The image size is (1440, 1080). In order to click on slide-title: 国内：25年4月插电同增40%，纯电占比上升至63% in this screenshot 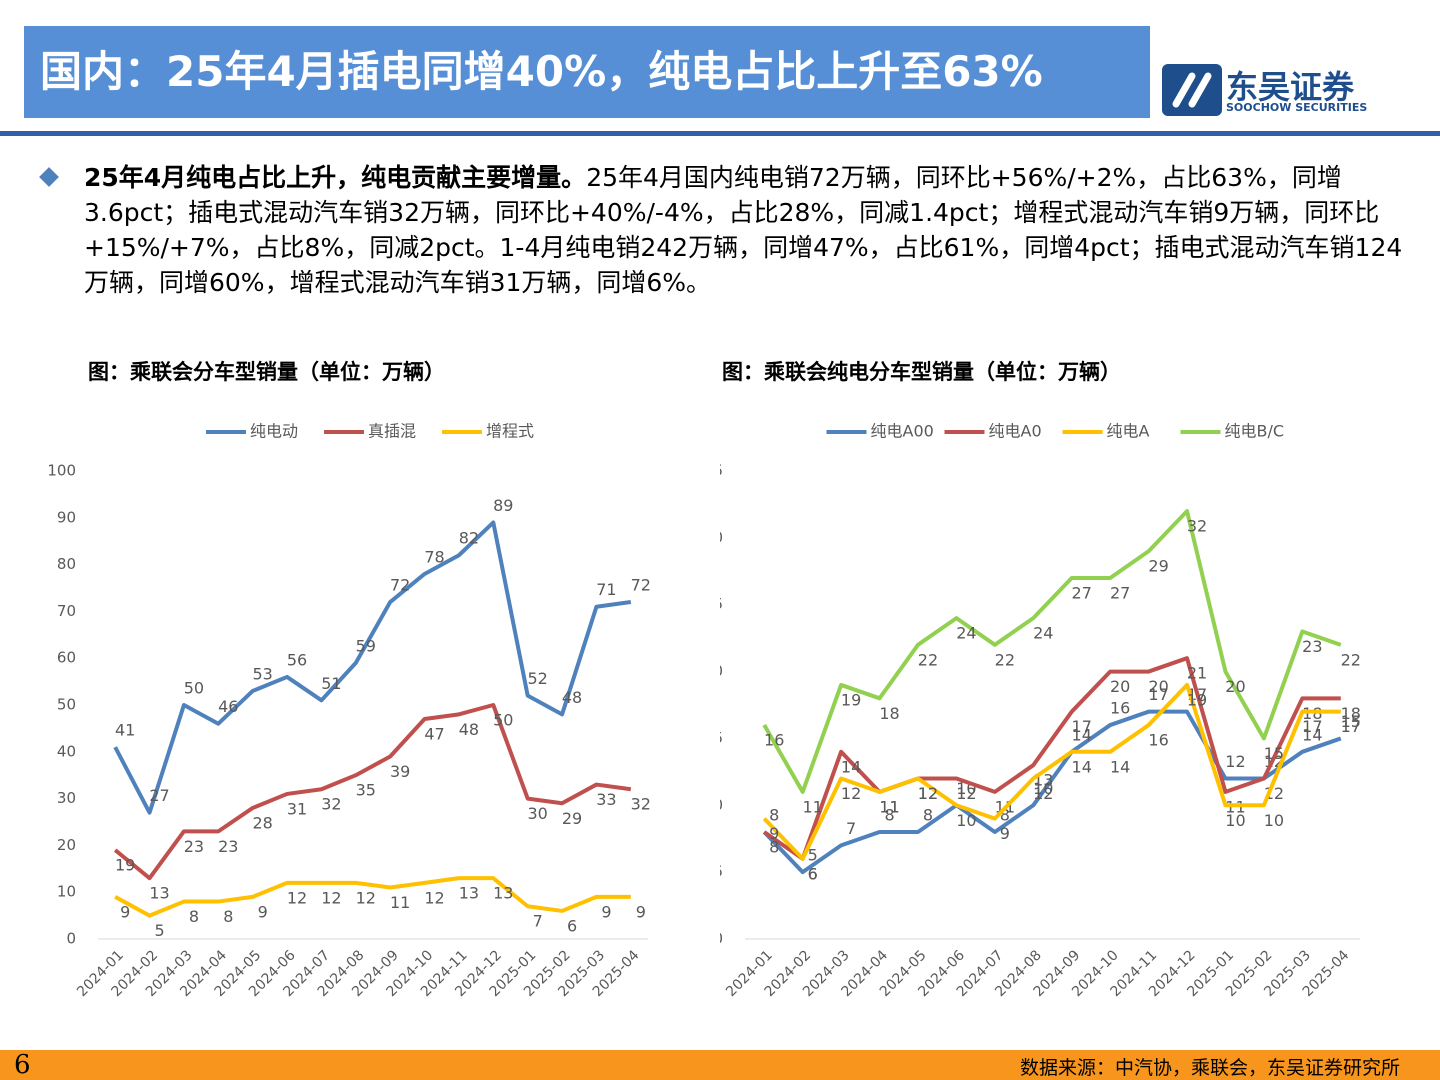, I will do `click(587, 72)`.